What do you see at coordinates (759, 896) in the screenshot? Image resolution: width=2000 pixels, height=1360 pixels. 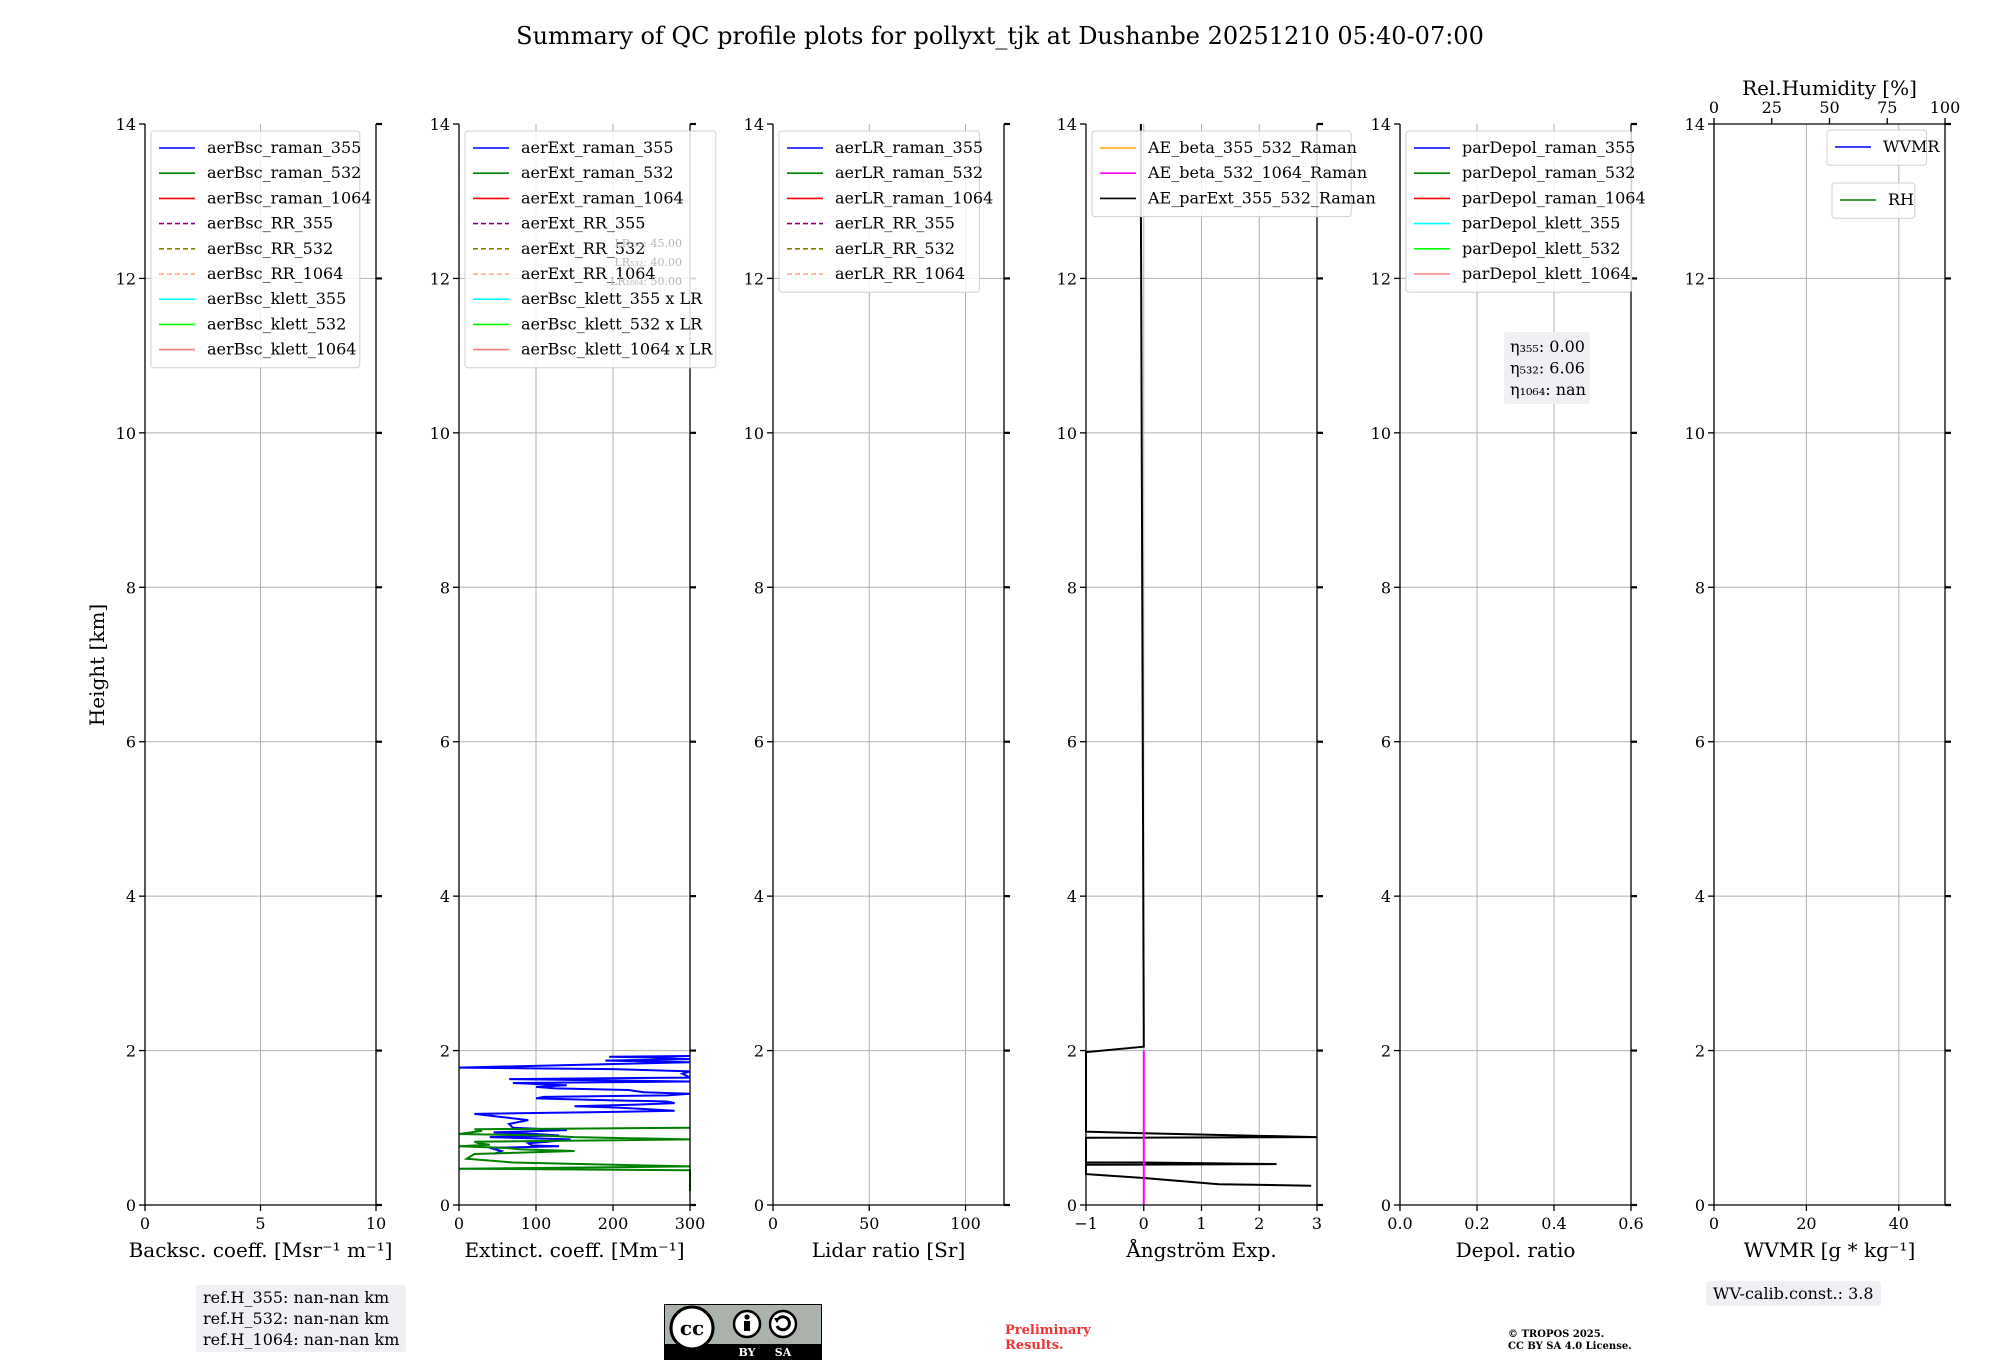 I see `panel-3-y-tick-label: 4` at bounding box center [759, 896].